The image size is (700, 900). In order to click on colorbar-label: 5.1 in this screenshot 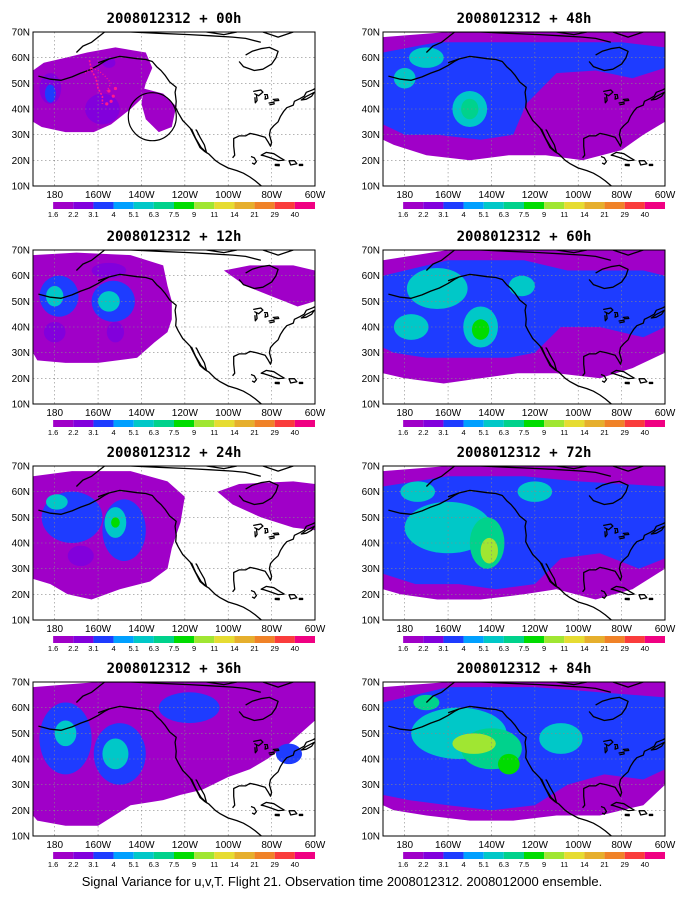, I will do `click(483, 214)`.